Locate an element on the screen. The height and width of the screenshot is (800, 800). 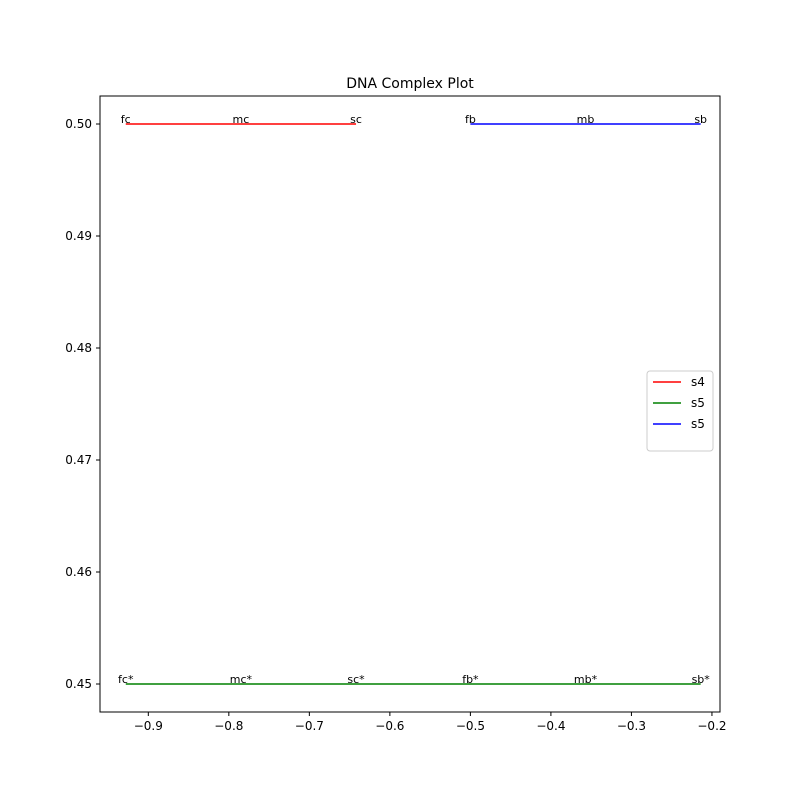
segment-label: mb* is located at coordinates (586, 679).